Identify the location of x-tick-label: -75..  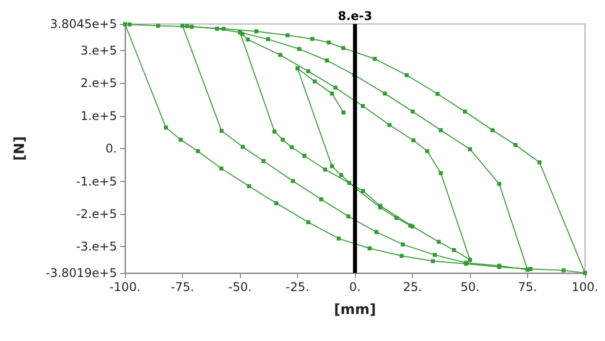
(182, 287).